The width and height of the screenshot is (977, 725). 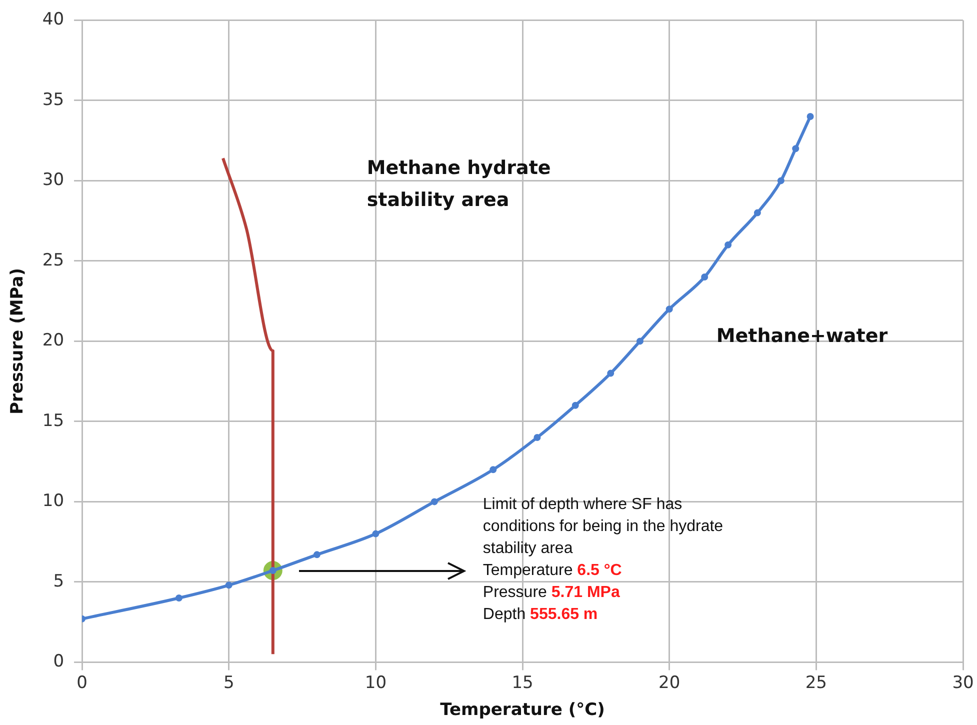 What do you see at coordinates (58, 581) in the screenshot?
I see `y-tick-label: 5` at bounding box center [58, 581].